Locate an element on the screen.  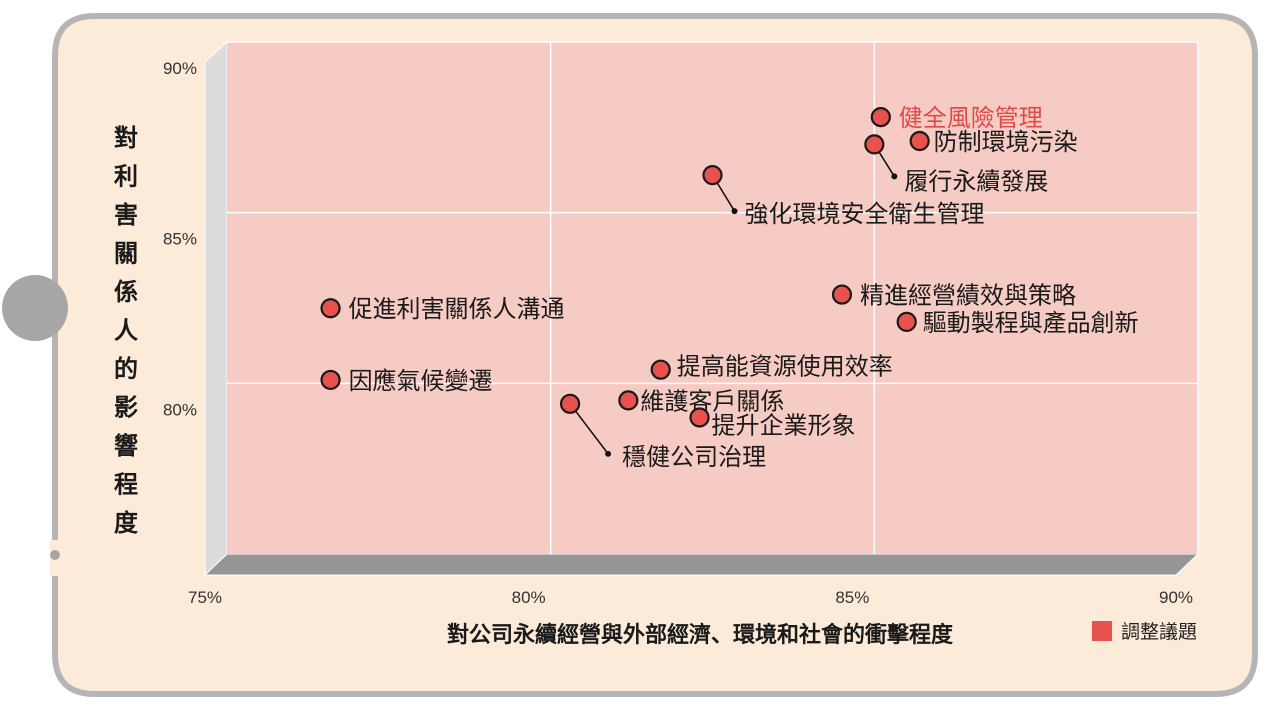
point-label: 健全風險管理 is located at coordinates (971, 118).